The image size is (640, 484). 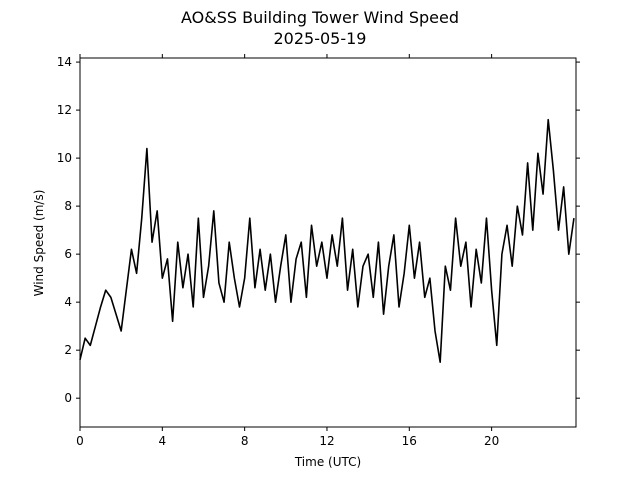 I want to click on x-tick-label: 0, so click(x=80, y=441).